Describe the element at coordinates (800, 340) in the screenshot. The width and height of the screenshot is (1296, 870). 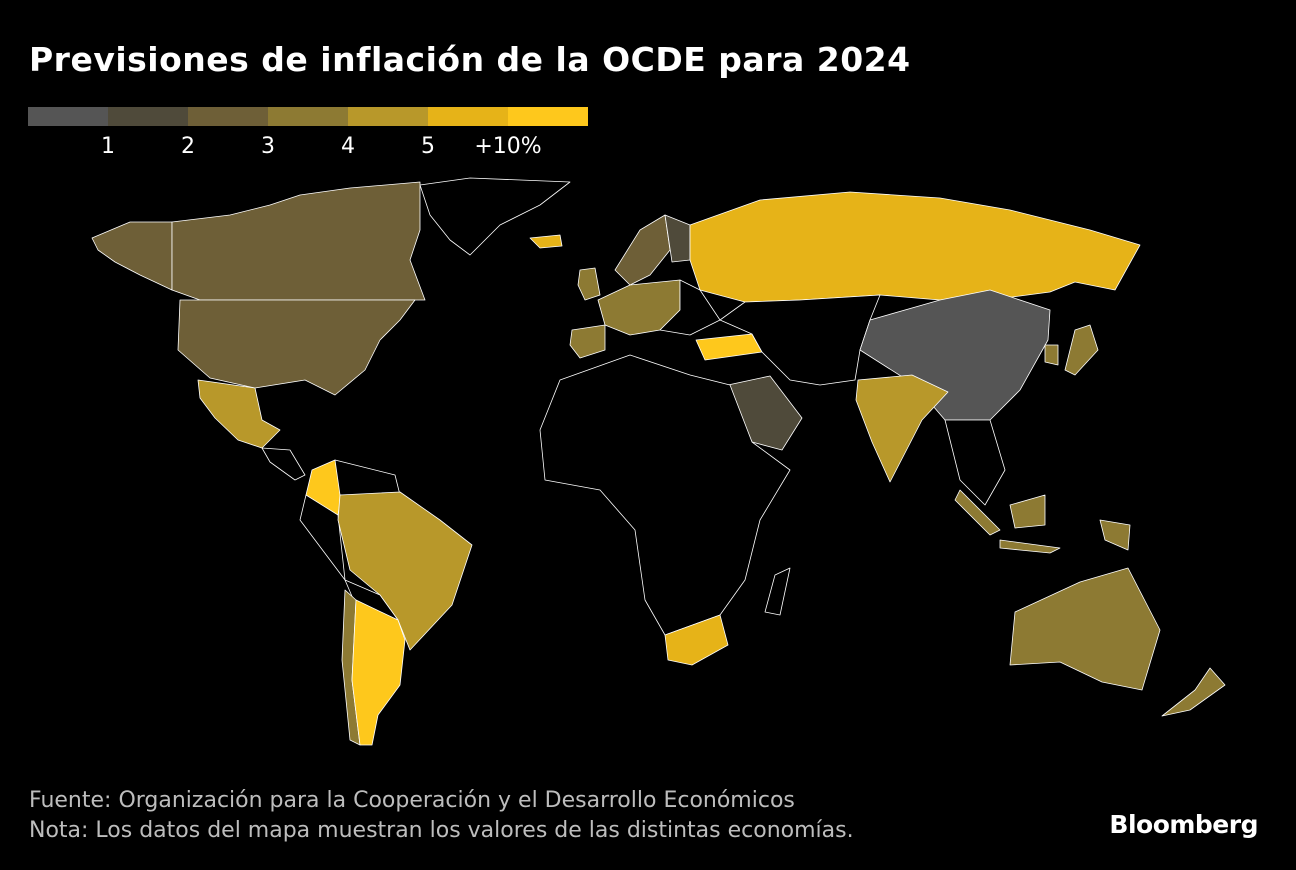
I see `region-middle-east-central-asia` at that location.